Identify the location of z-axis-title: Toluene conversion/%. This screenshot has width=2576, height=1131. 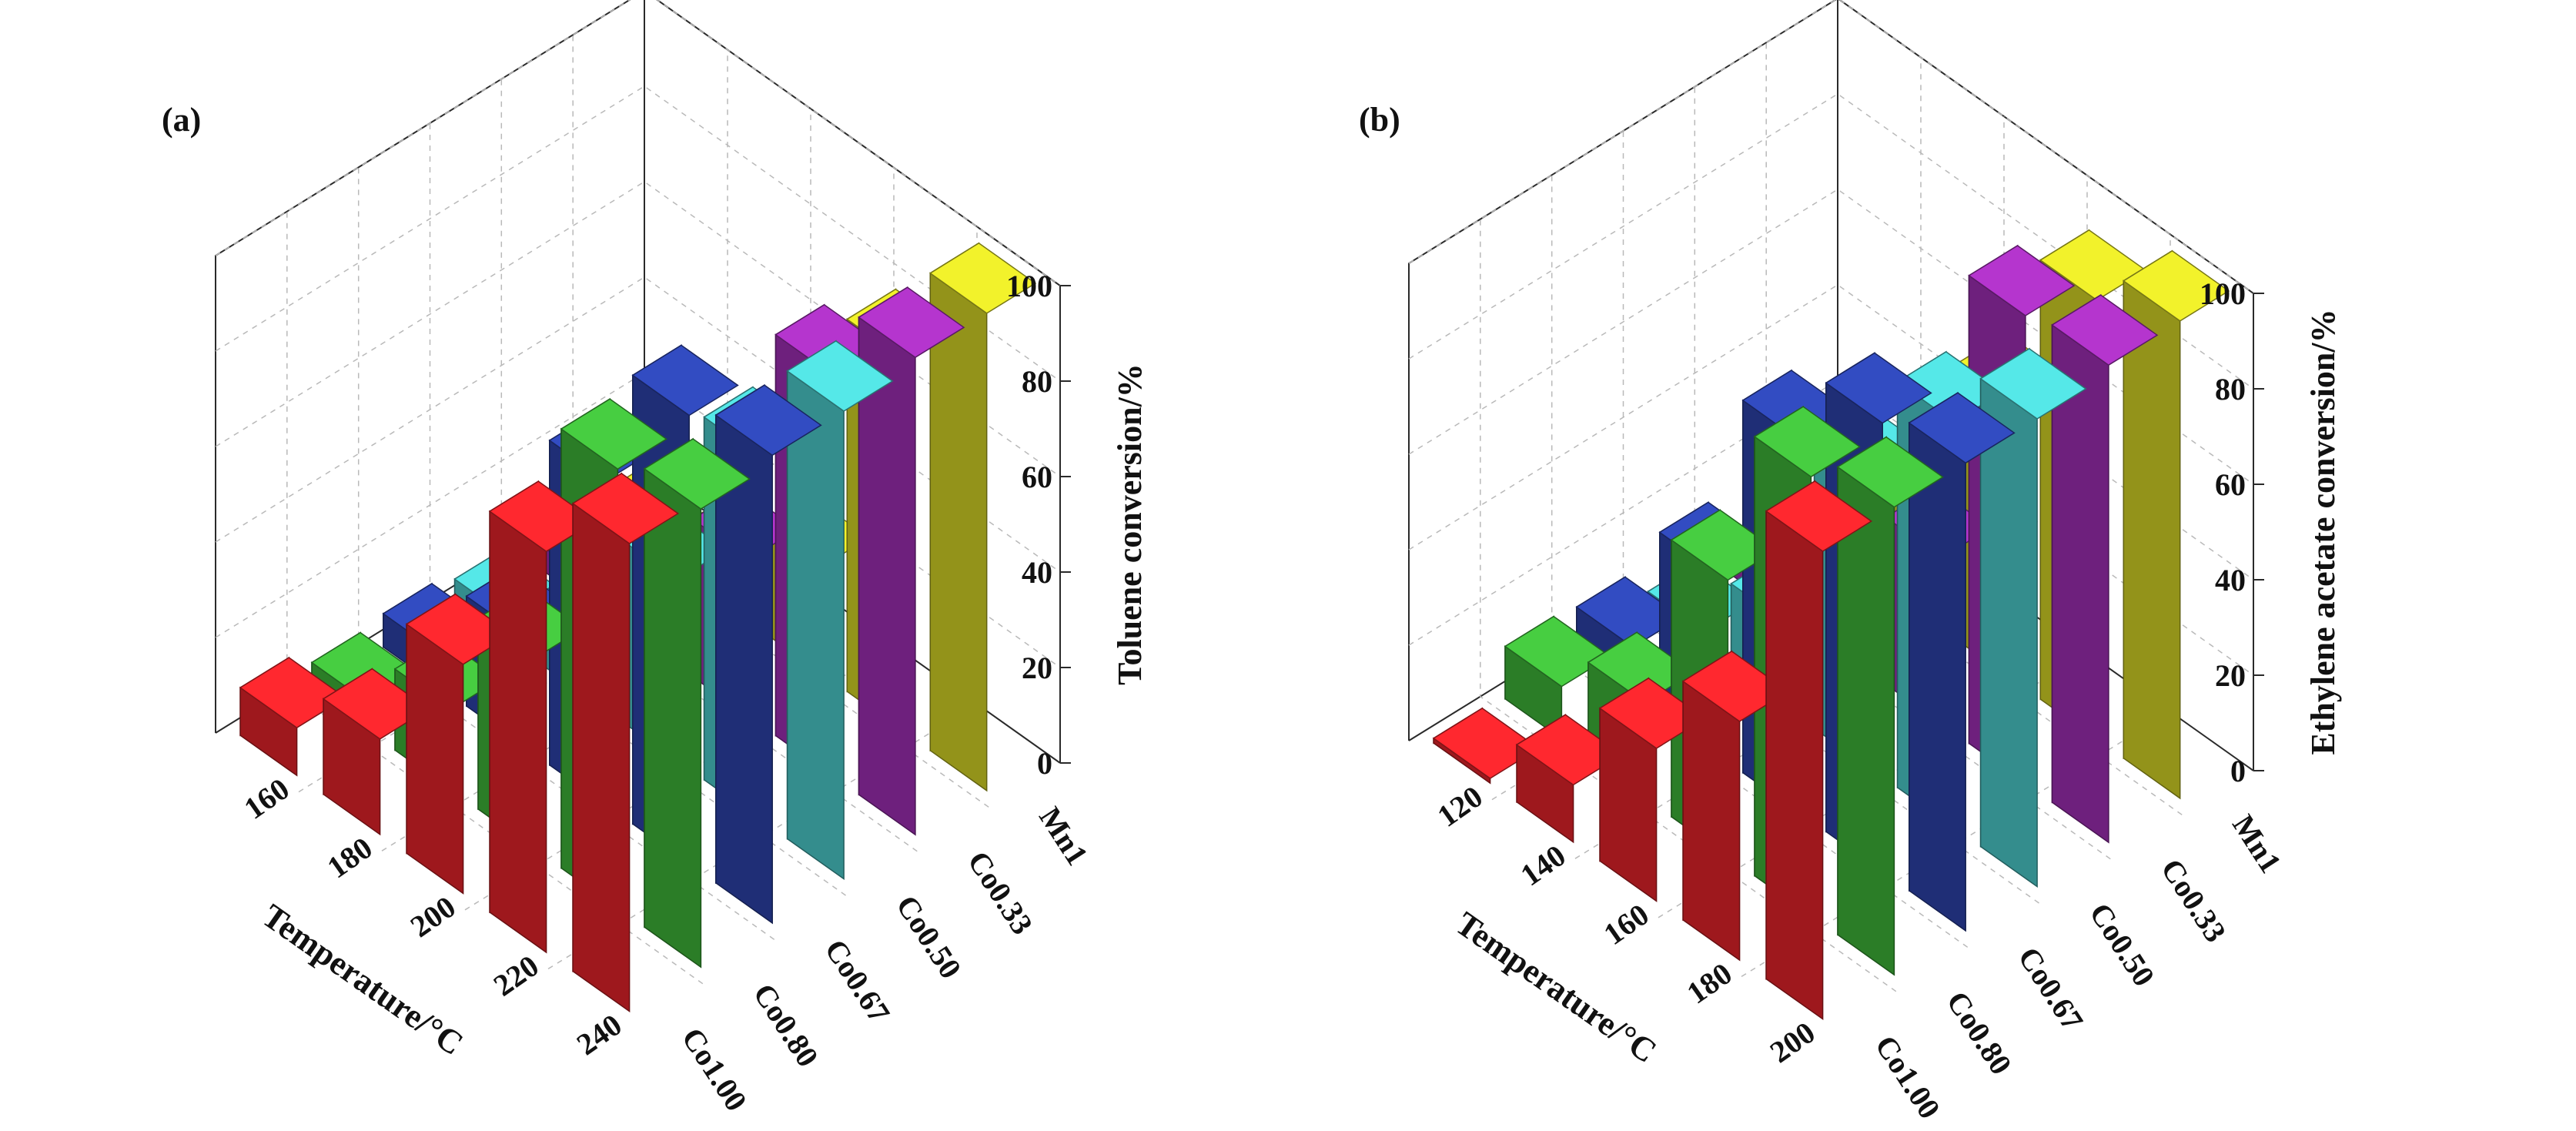
(1130, 524).